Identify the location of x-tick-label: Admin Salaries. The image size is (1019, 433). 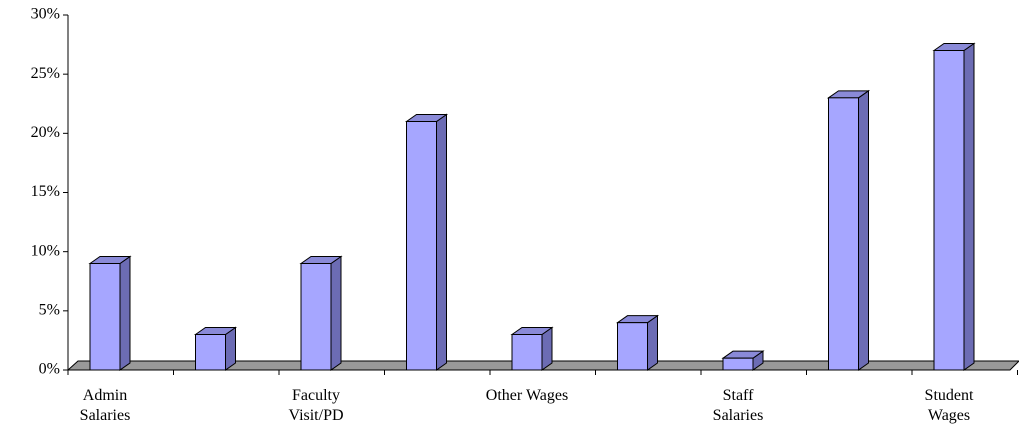
(105, 405).